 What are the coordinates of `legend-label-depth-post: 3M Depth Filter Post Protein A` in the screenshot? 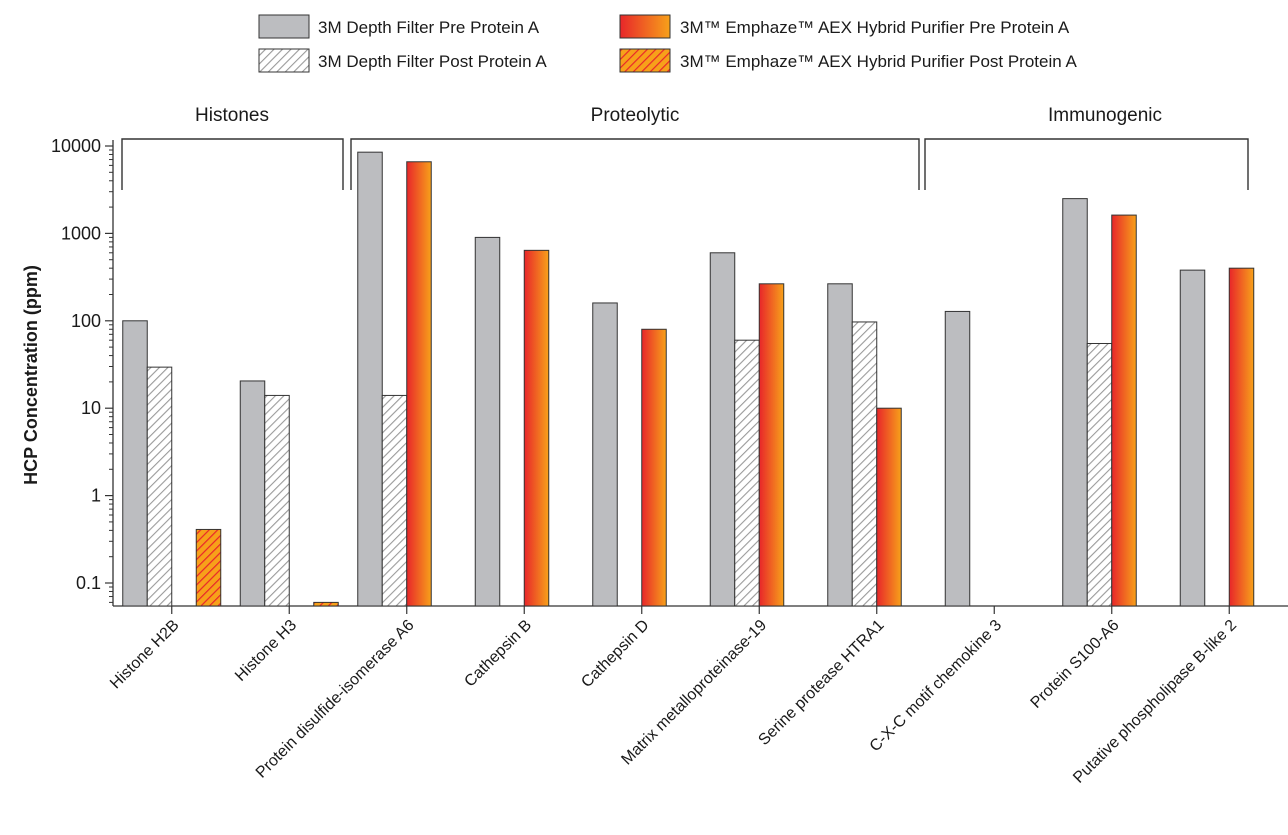 It's located at (432, 61).